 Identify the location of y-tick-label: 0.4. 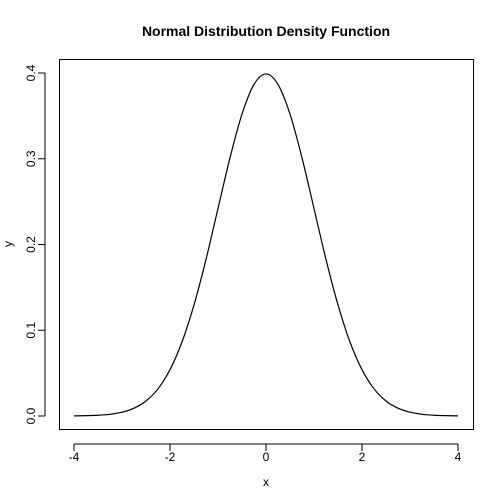
(31, 72).